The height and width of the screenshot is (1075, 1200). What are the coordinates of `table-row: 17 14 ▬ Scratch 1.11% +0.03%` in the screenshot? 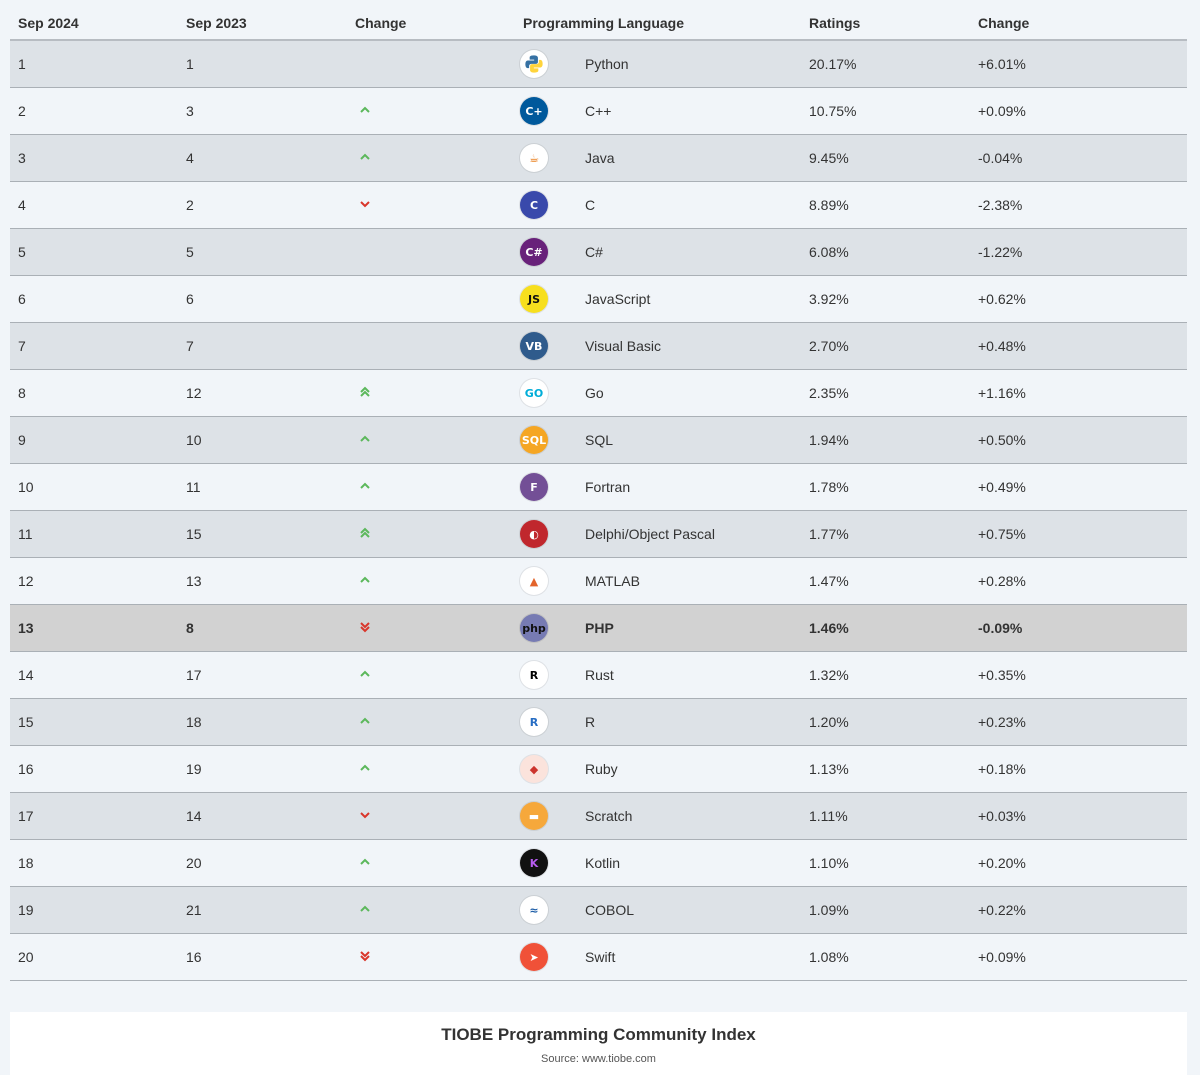 It's located at (598, 816).